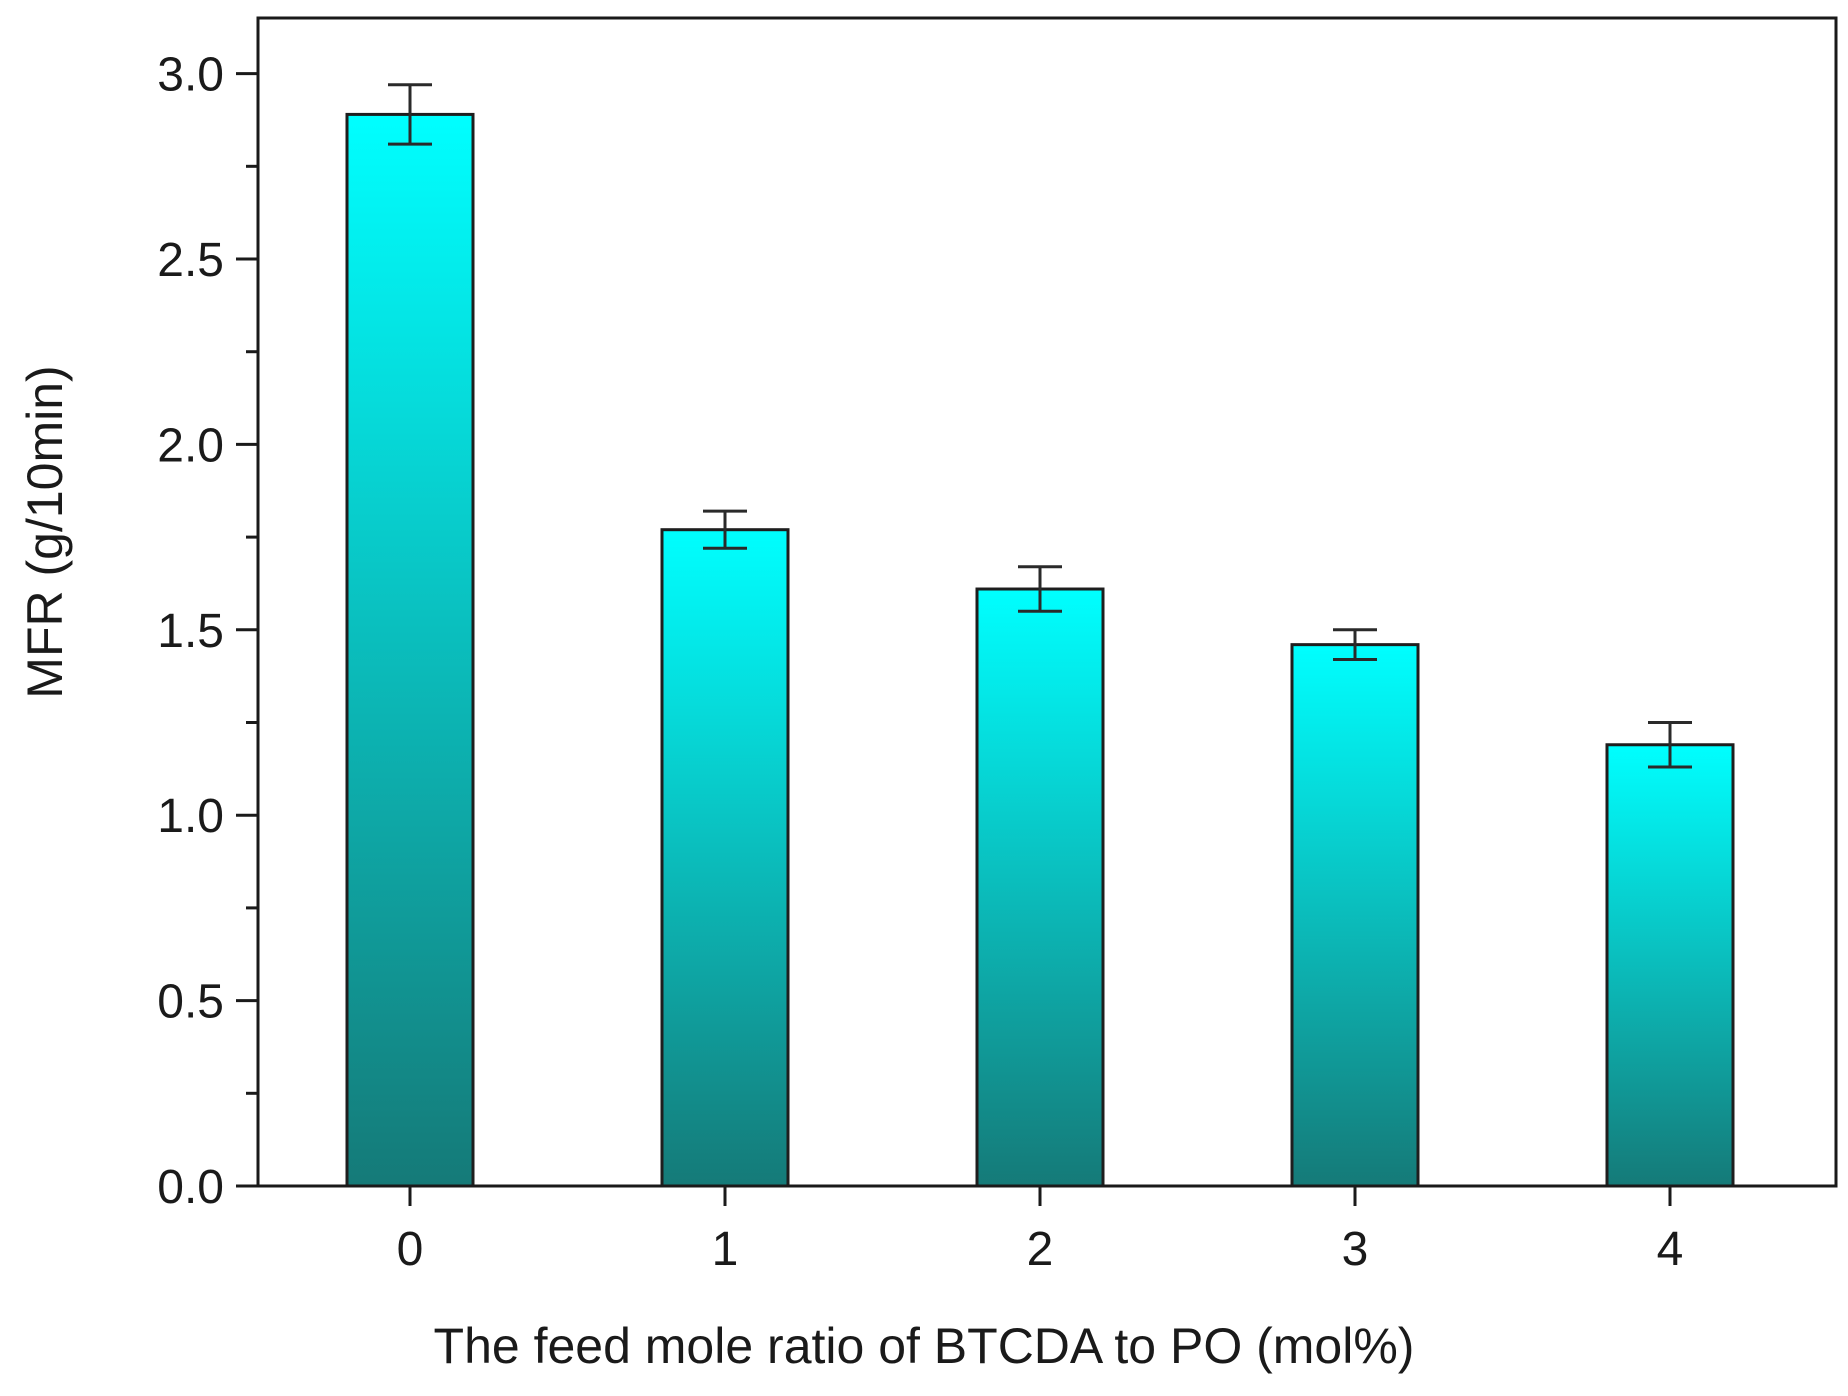 The height and width of the screenshot is (1396, 1848). What do you see at coordinates (190, 75) in the screenshot?
I see `y-tick-label: 3.0` at bounding box center [190, 75].